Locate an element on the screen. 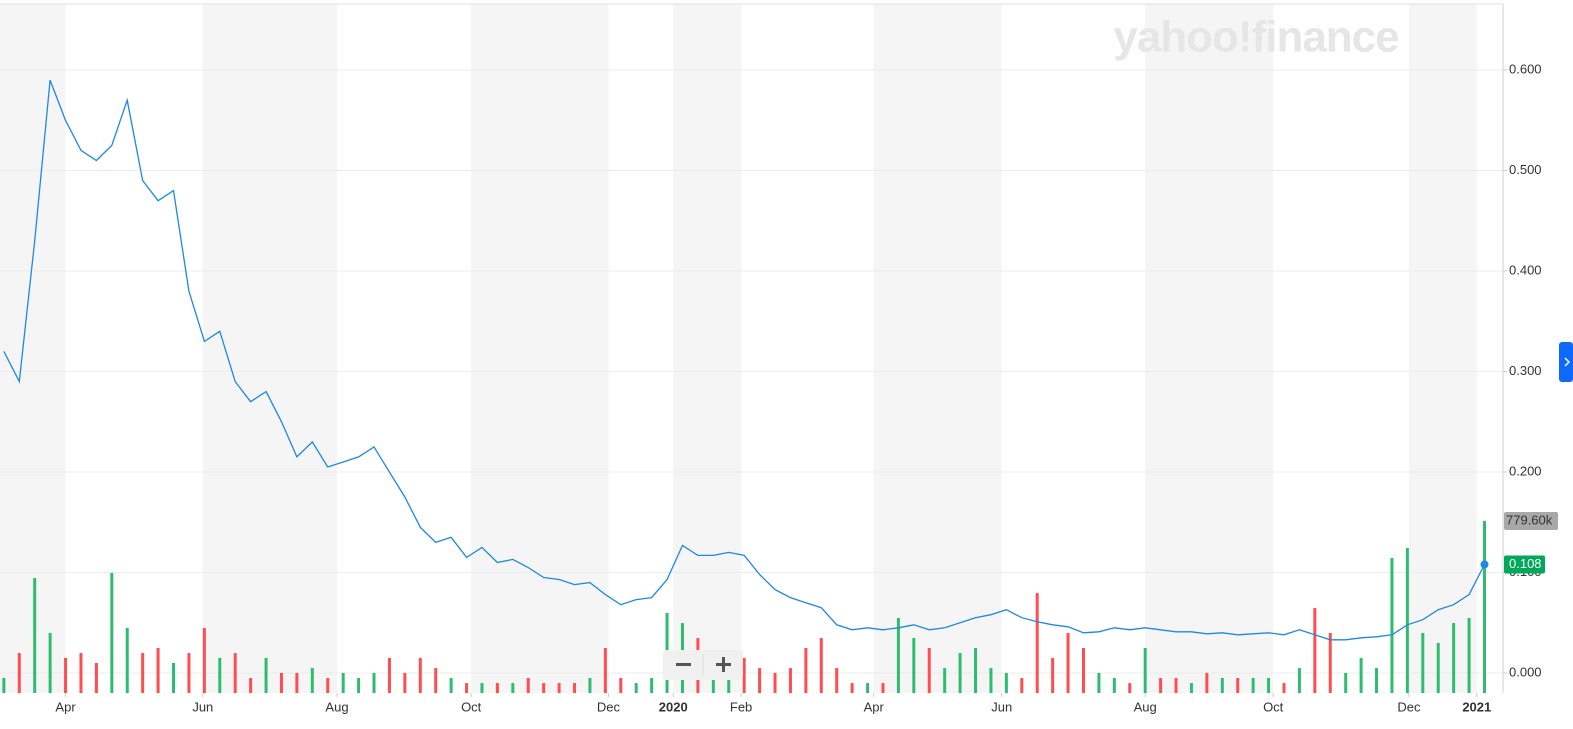  volume-badge-label: 779.60k is located at coordinates (1529, 519).